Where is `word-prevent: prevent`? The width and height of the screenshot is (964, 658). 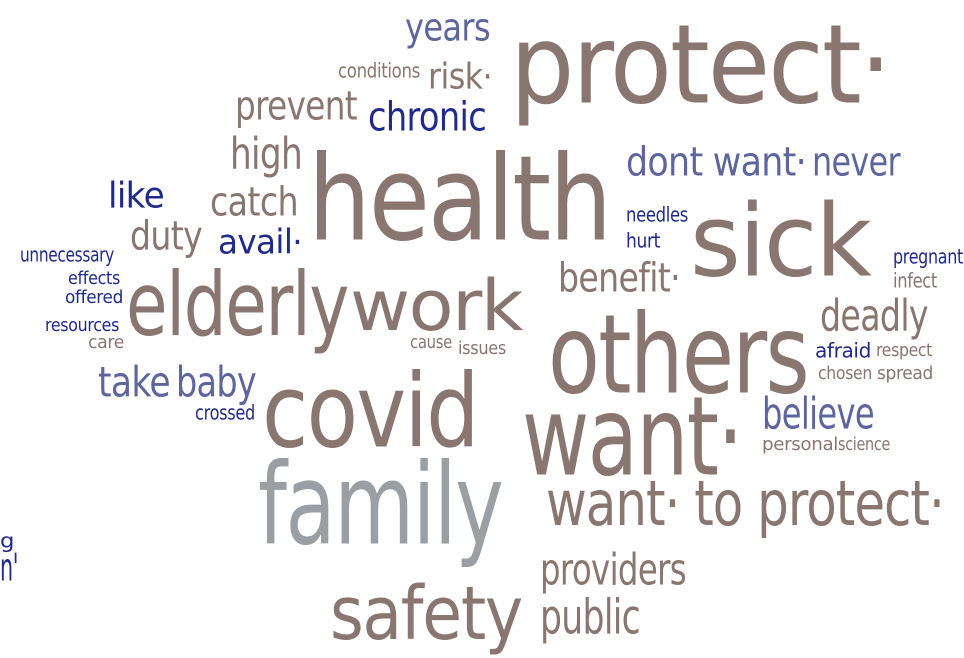 word-prevent: prevent is located at coordinates (296, 106).